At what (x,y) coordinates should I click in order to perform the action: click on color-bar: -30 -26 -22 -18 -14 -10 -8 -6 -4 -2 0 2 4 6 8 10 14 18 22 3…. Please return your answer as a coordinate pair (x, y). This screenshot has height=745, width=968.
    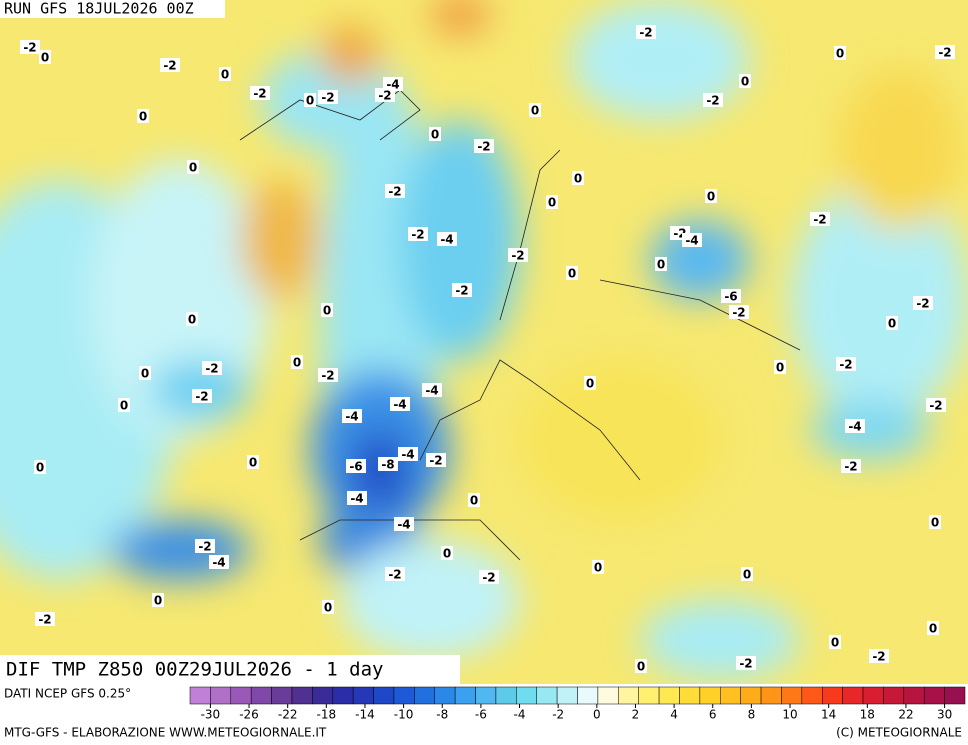
    Looking at the image, I should click on (577, 704).